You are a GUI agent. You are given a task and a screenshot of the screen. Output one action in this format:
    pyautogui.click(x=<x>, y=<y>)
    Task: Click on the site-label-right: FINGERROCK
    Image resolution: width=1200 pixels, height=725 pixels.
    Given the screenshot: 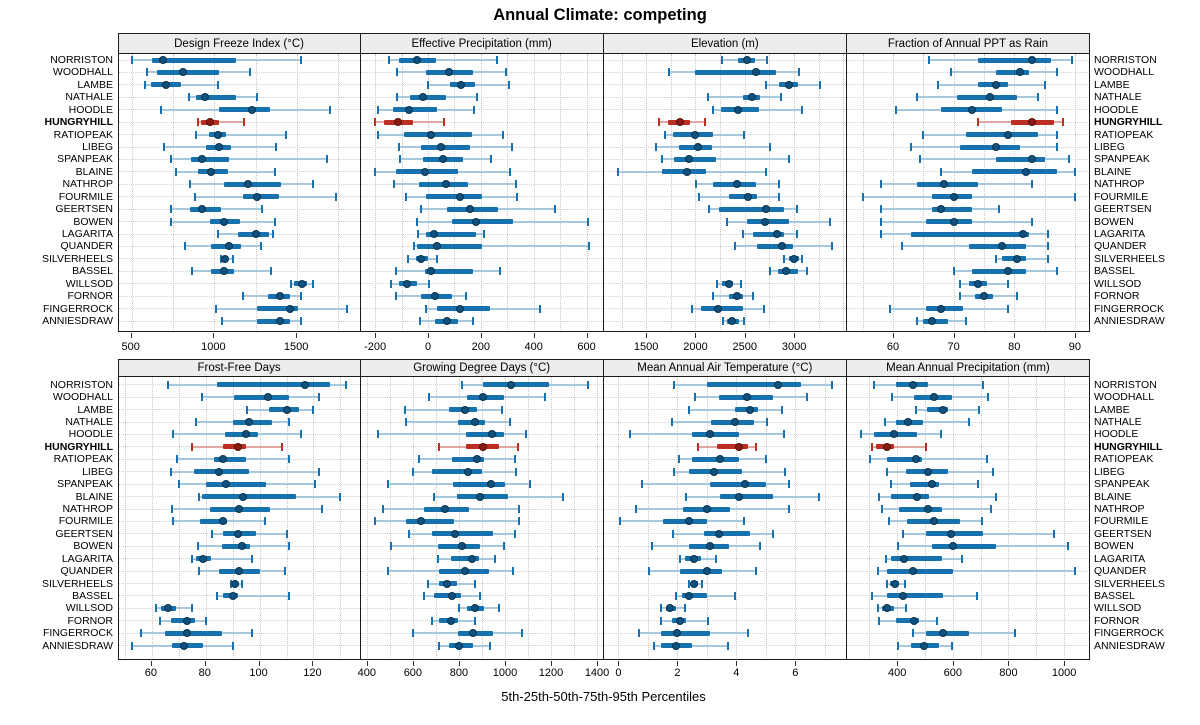 What is the action you would take?
    pyautogui.click(x=1129, y=633)
    